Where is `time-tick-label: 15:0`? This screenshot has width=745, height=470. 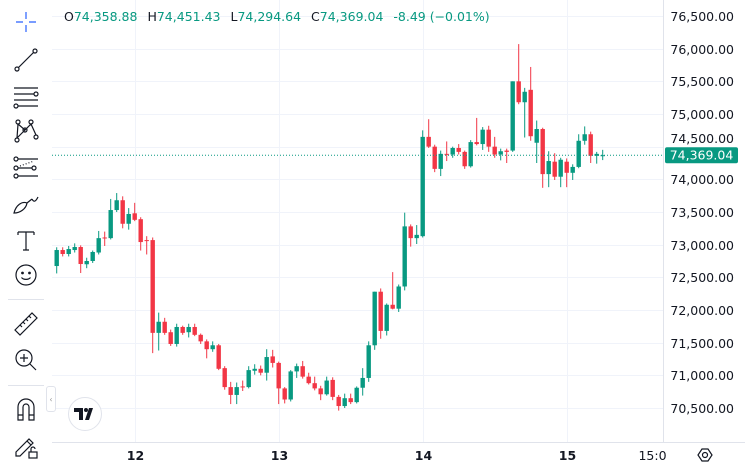
time-tick-label: 15:0 is located at coordinates (652, 455).